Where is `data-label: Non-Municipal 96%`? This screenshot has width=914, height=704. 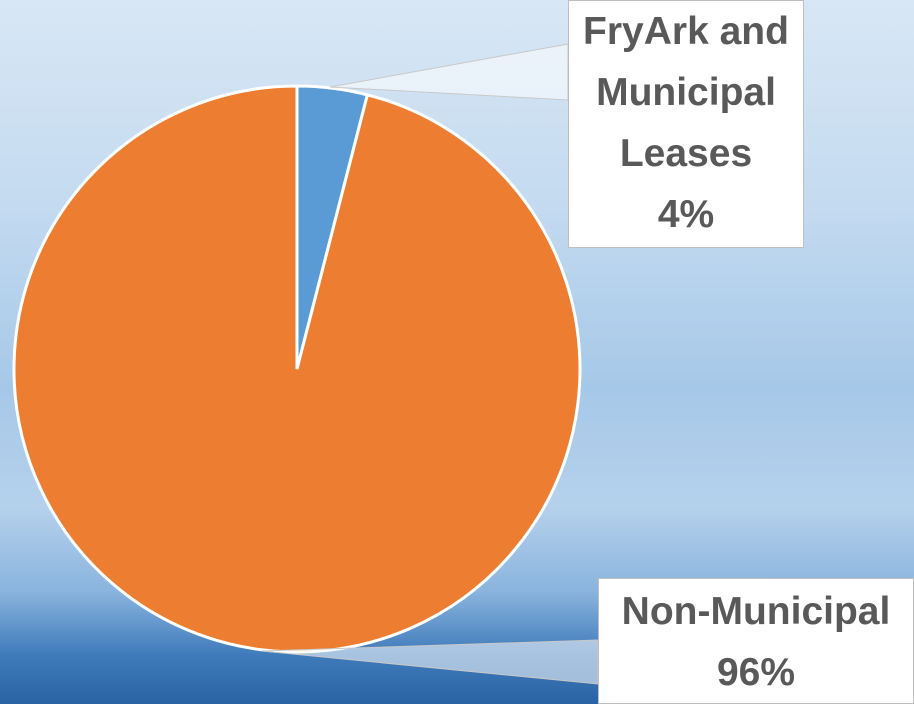
data-label: Non-Municipal 96% is located at coordinates (756, 641).